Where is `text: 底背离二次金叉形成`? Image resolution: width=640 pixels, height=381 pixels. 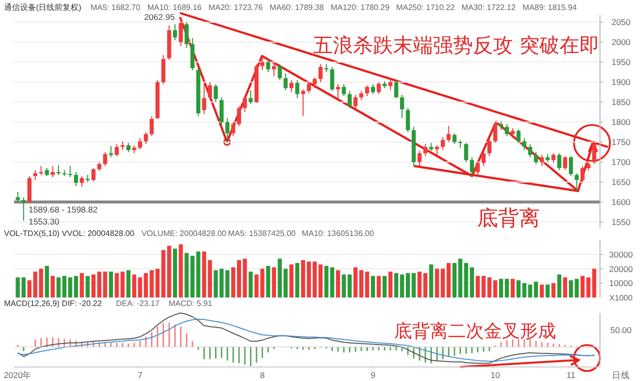
text: 底背离二次金叉形成 is located at coordinates (475, 331).